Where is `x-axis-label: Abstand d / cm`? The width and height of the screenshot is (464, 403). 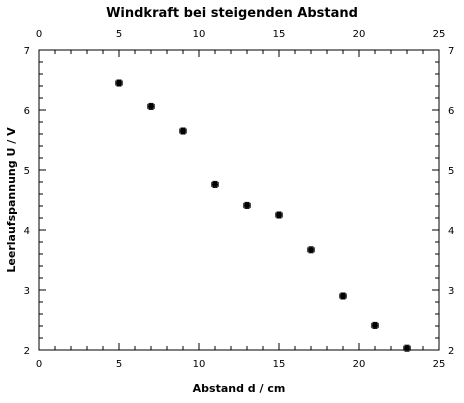
x-axis-label: Abstand d / cm is located at coordinates (239, 388).